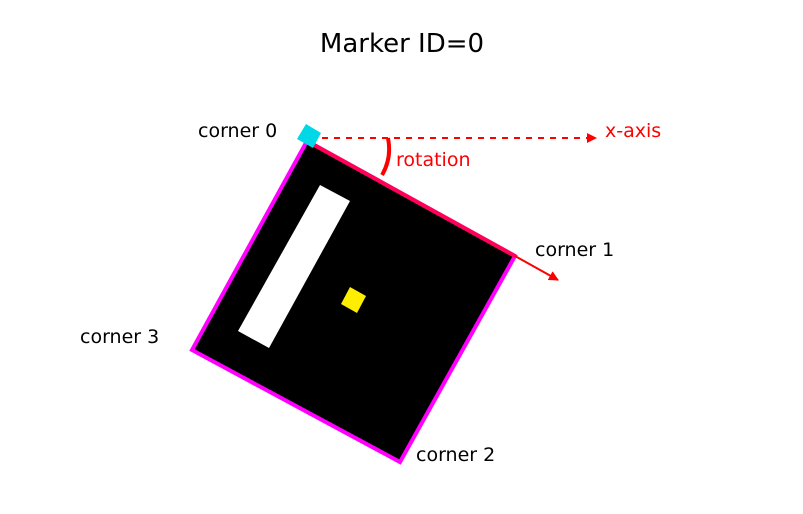 The image size is (803, 514). I want to click on top-edge, so click(411, 198).